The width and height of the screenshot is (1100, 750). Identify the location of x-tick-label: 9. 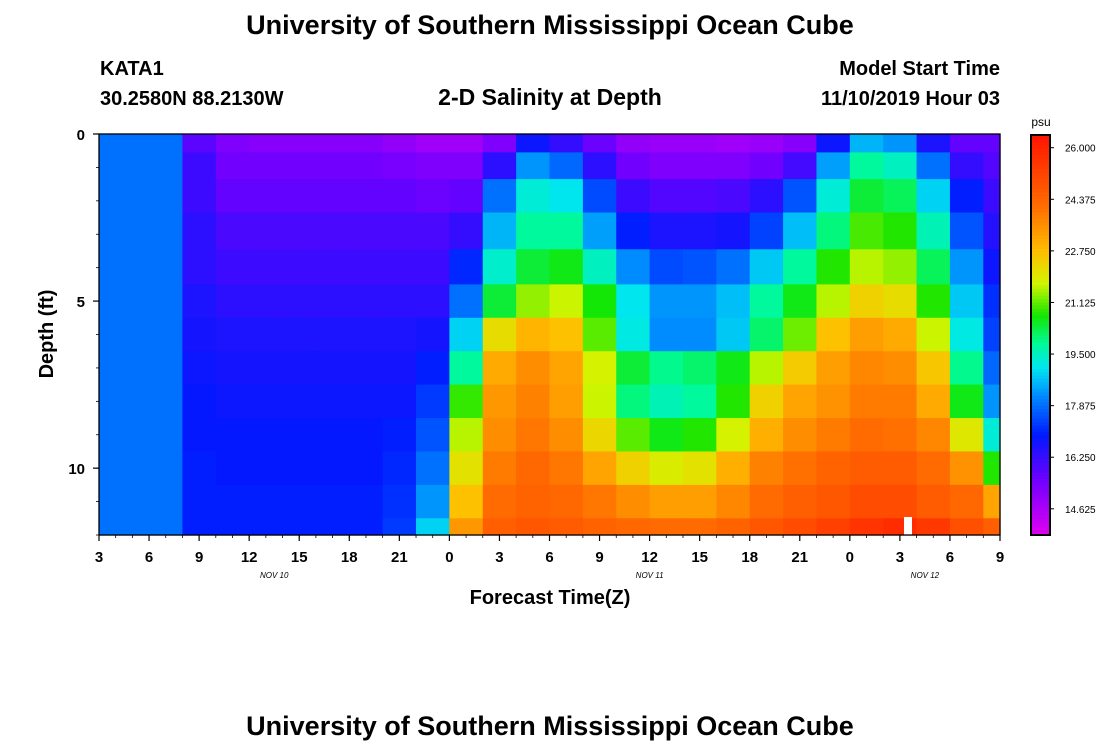
(1000, 557).